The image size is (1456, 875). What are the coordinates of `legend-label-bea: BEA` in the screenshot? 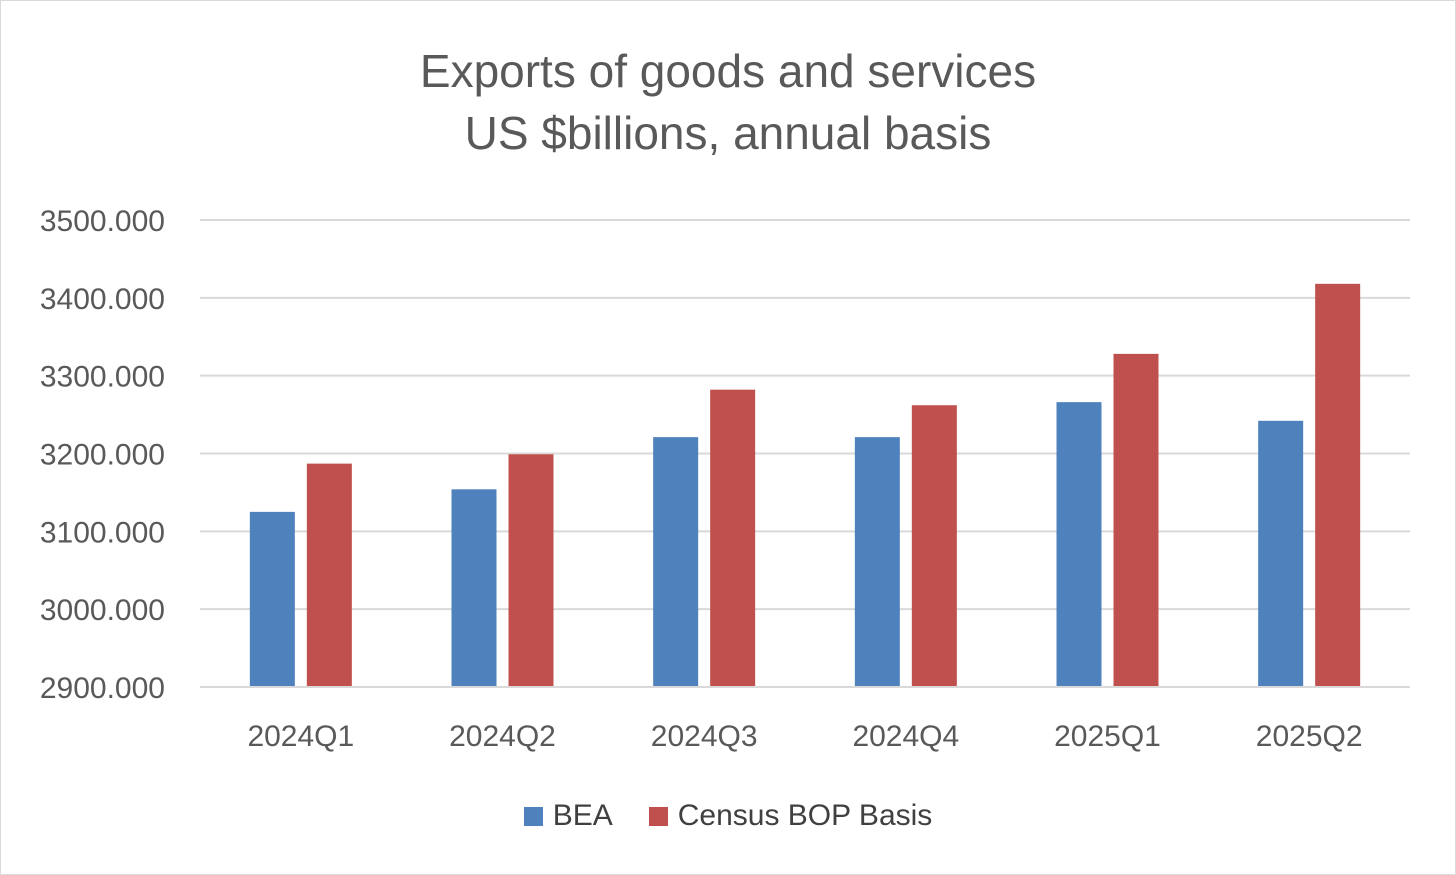 It's located at (582, 815).